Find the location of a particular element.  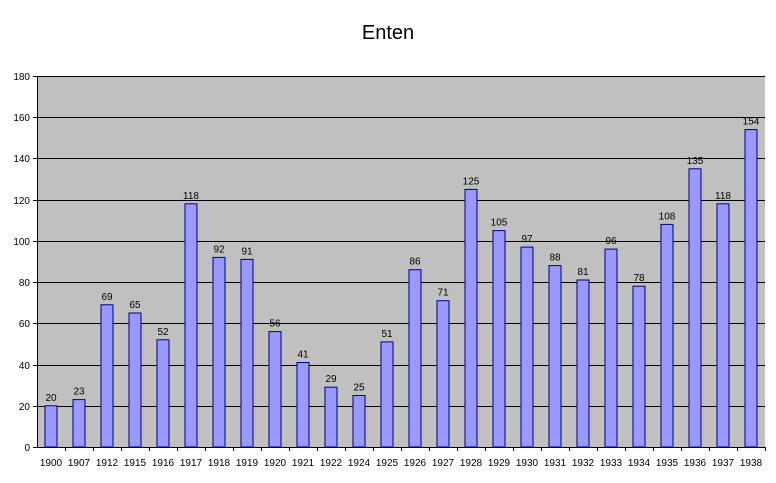

y-tick-label: 80 is located at coordinates (25, 283).